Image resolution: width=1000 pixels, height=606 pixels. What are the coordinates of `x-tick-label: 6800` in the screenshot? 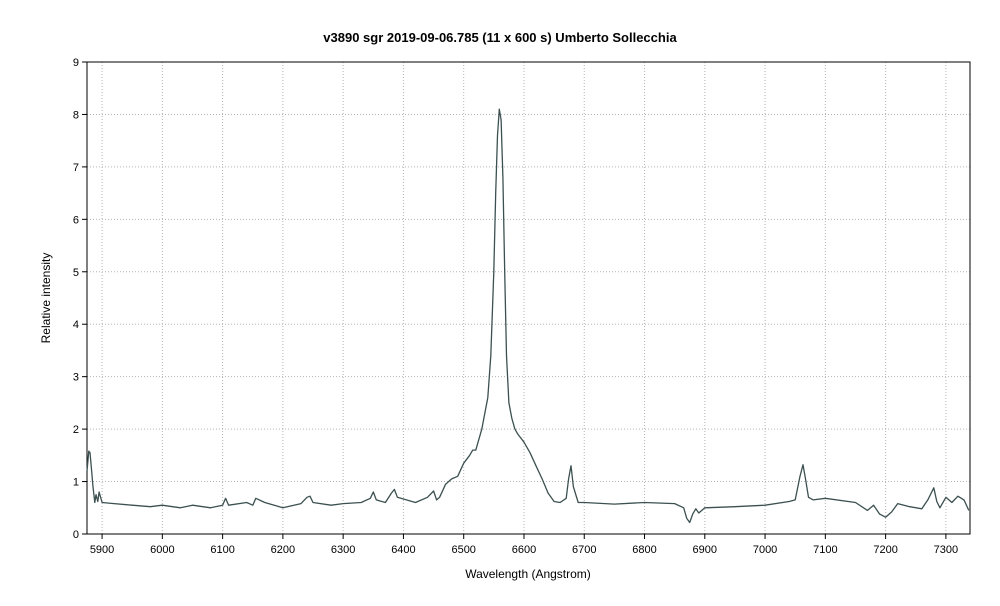 It's located at (644, 550).